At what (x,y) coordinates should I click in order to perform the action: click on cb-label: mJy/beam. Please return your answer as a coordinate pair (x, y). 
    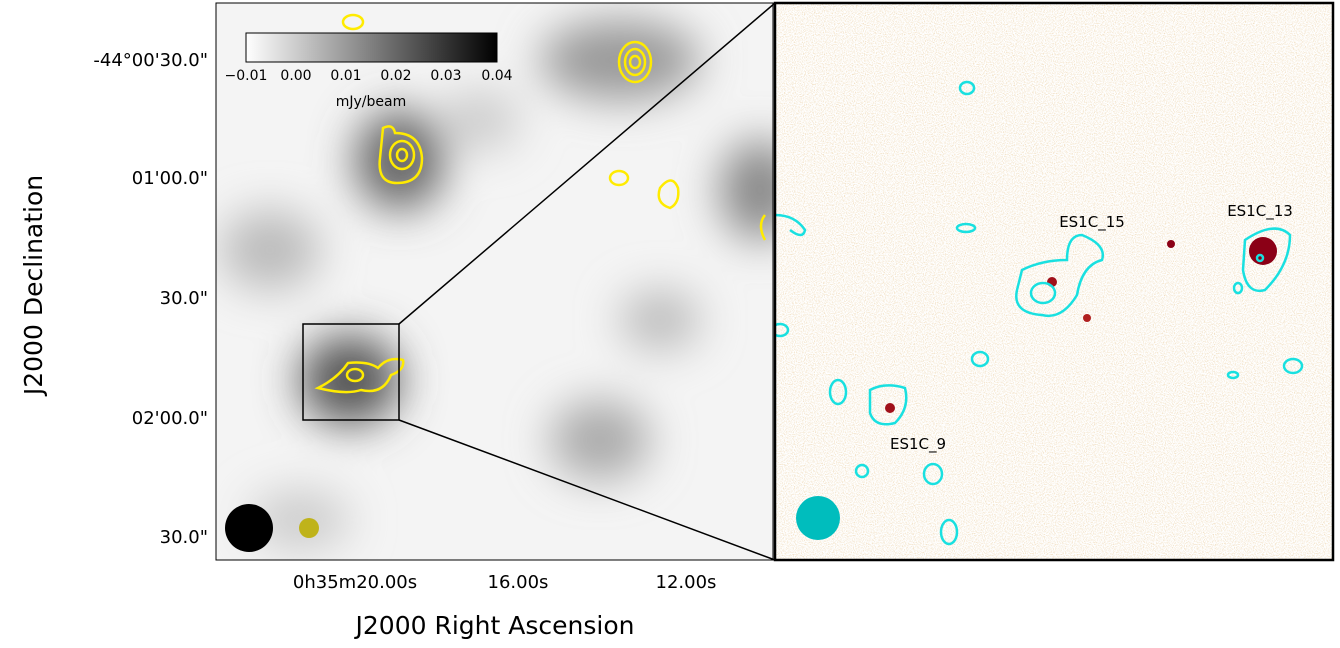
    Looking at the image, I should click on (371, 102).